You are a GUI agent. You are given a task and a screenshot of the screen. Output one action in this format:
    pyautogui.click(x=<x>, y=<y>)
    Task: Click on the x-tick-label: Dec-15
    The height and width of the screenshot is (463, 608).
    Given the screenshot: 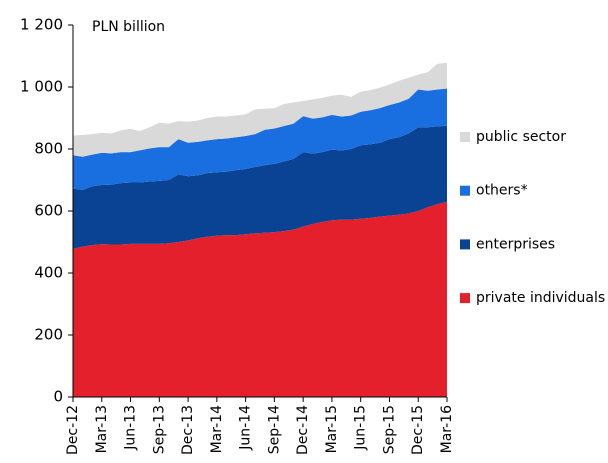 What is the action you would take?
    pyautogui.click(x=418, y=430)
    